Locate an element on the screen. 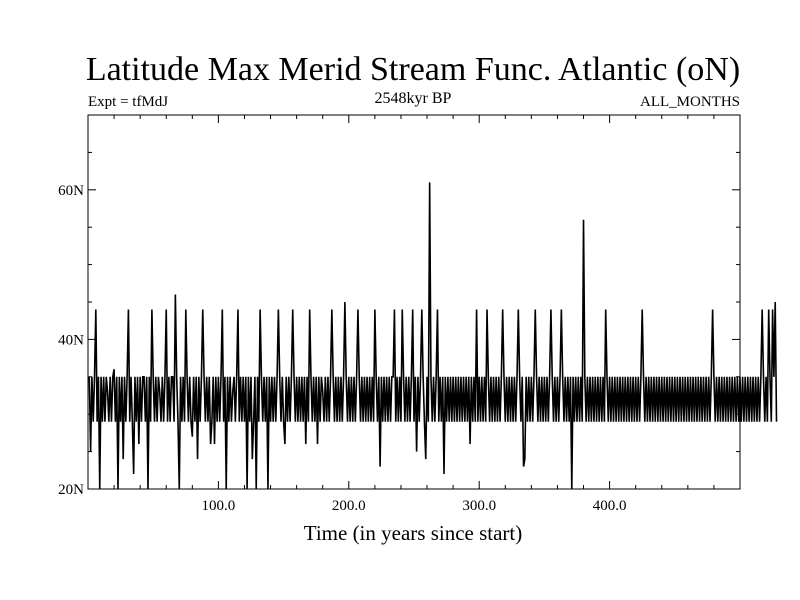 The width and height of the screenshot is (800, 600). y-tick-label: 20N is located at coordinates (71, 490).